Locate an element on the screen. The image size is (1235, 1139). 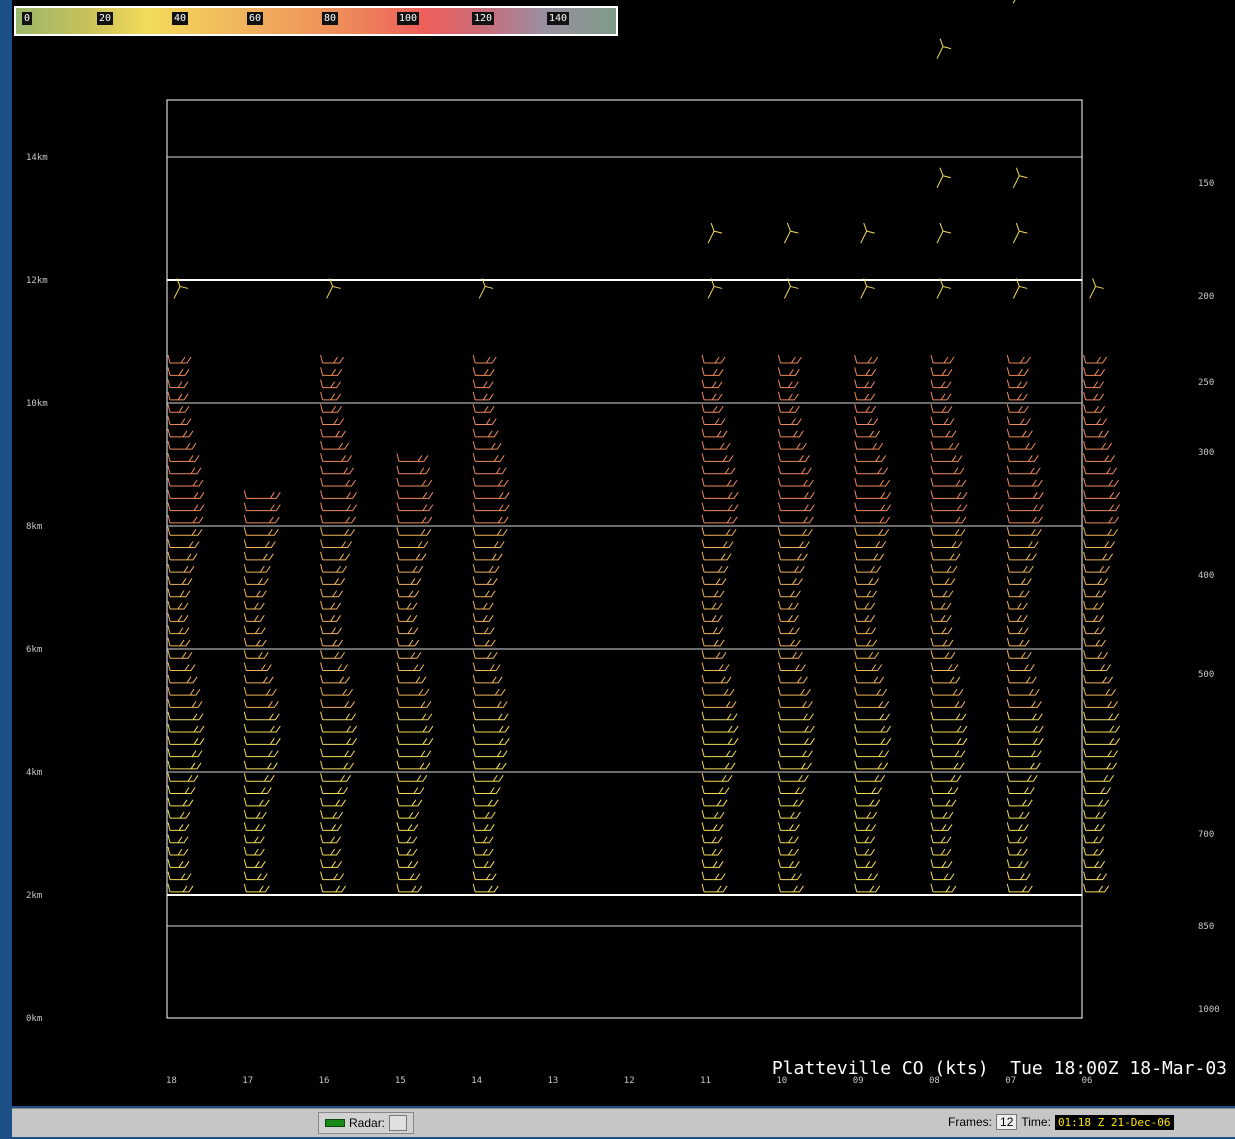
radar-control: Radar: is located at coordinates (366, 1123).